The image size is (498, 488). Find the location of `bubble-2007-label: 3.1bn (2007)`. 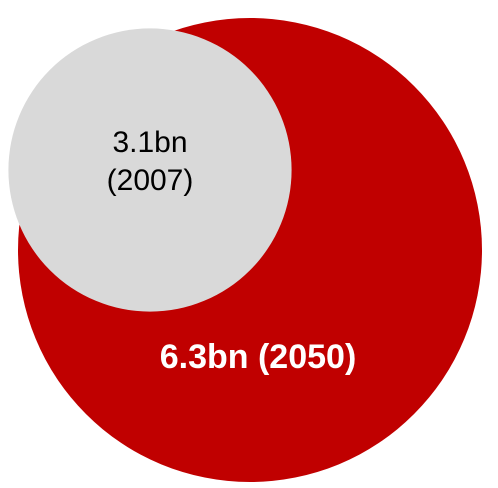

bubble-2007-label: 3.1bn (2007) is located at coordinates (150, 161).